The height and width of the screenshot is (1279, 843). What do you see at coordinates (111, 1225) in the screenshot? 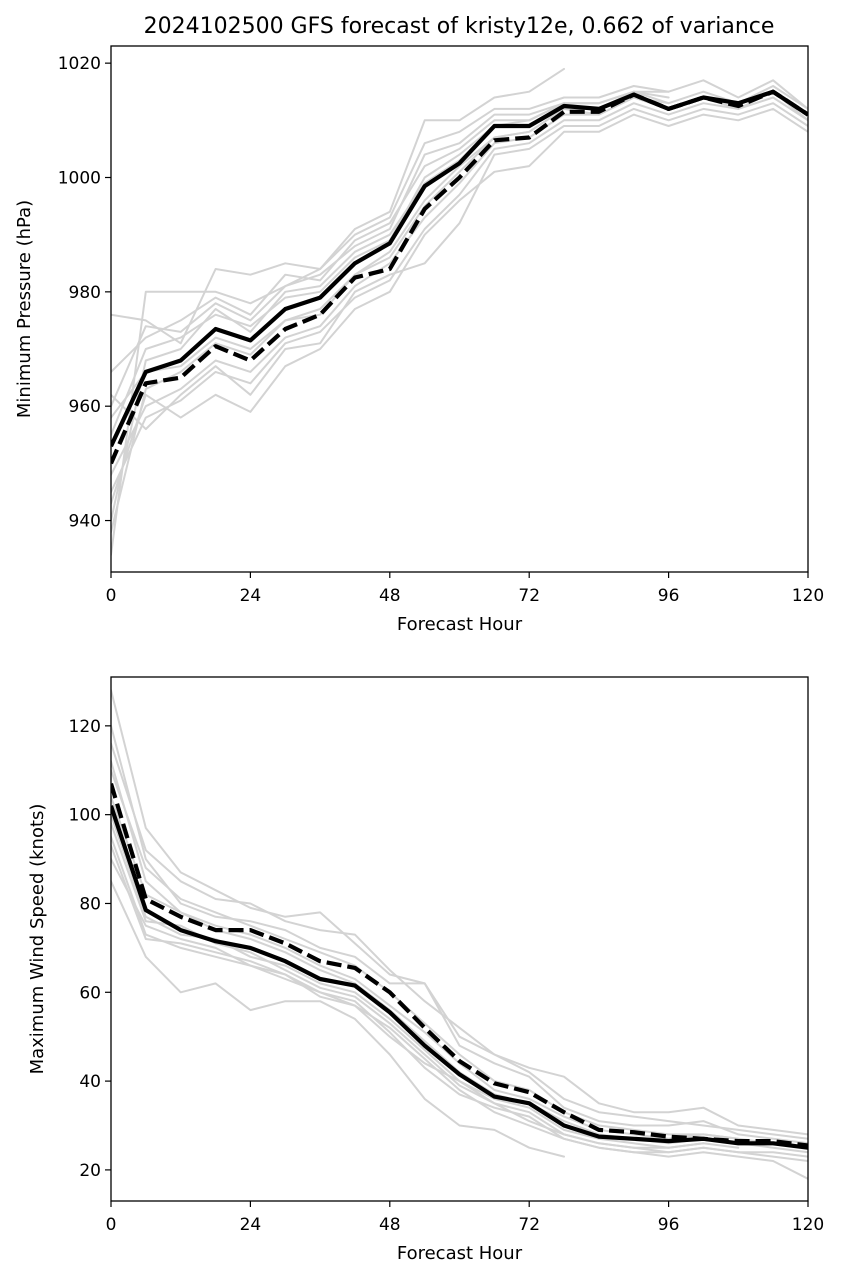
I see `wind-x-tick-label: 0` at bounding box center [111, 1225].